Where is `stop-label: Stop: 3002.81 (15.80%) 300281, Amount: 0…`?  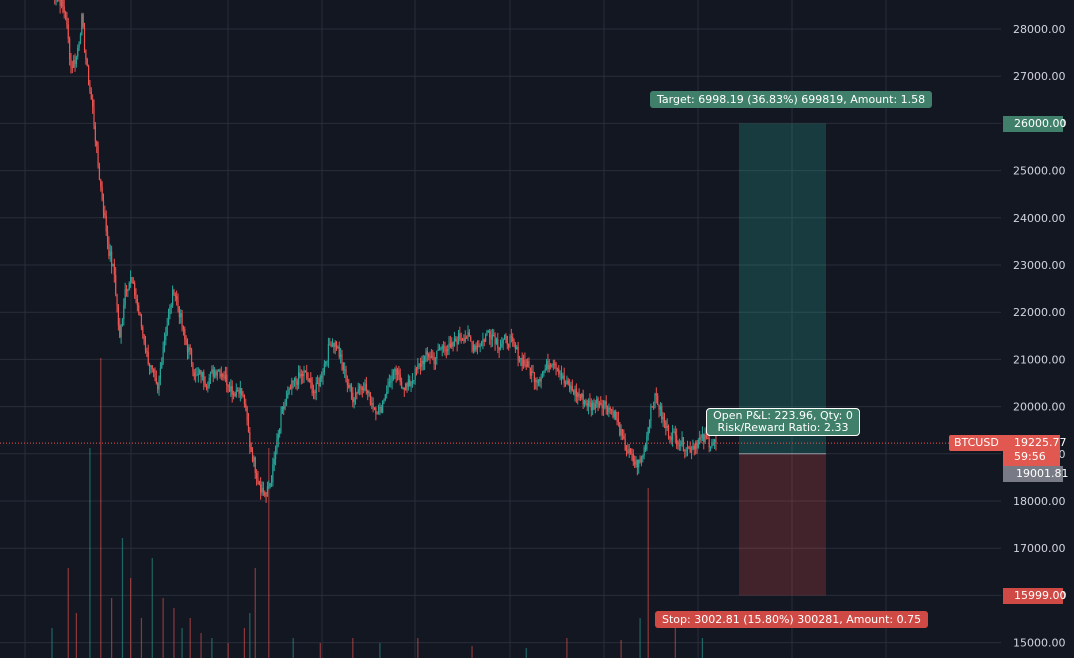
stop-label: Stop: 3002.81 (15.80%) 300281, Amount: 0… is located at coordinates (792, 619).